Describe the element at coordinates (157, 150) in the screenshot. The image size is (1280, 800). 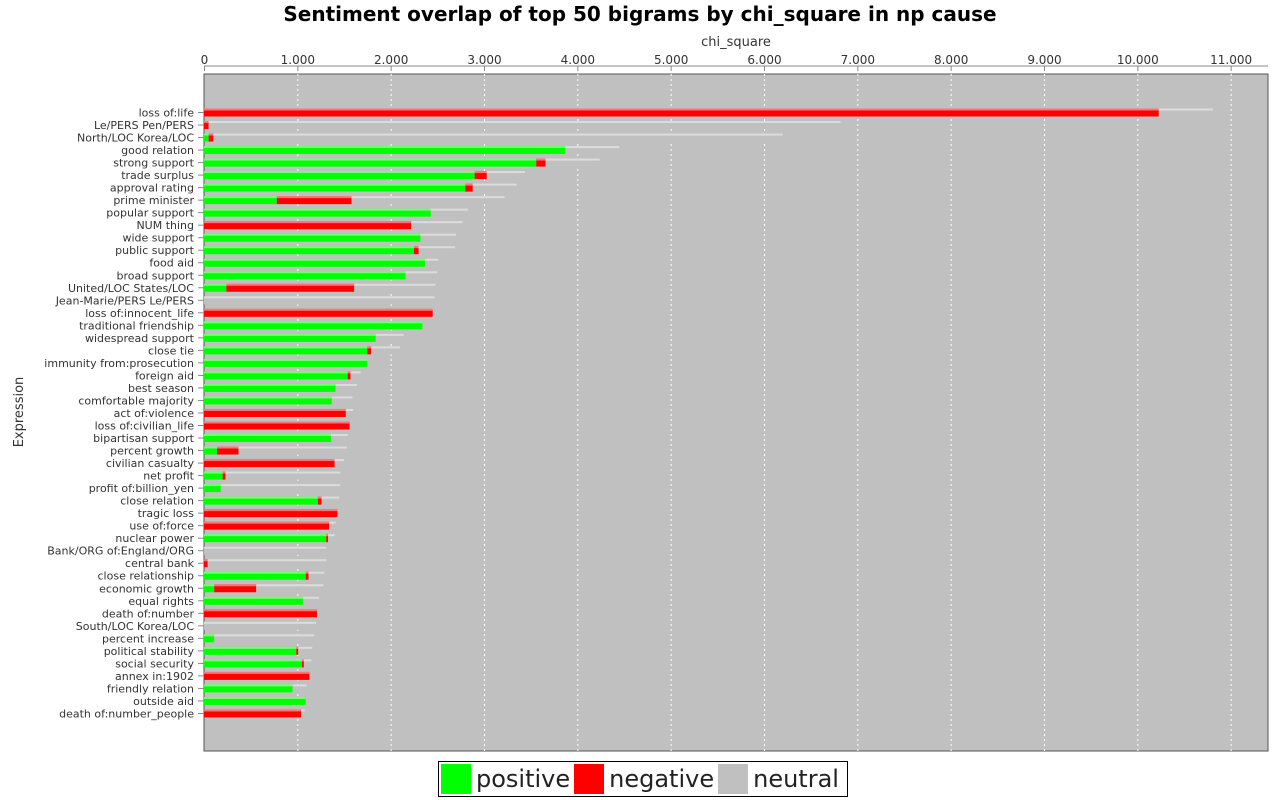
I see `category-label: good relation` at that location.